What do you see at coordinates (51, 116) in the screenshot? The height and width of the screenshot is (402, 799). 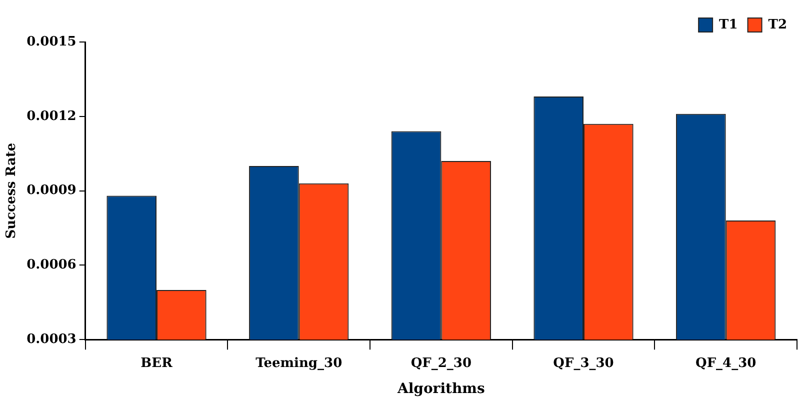 I see `y-tick-label: 0.0012` at bounding box center [51, 116].